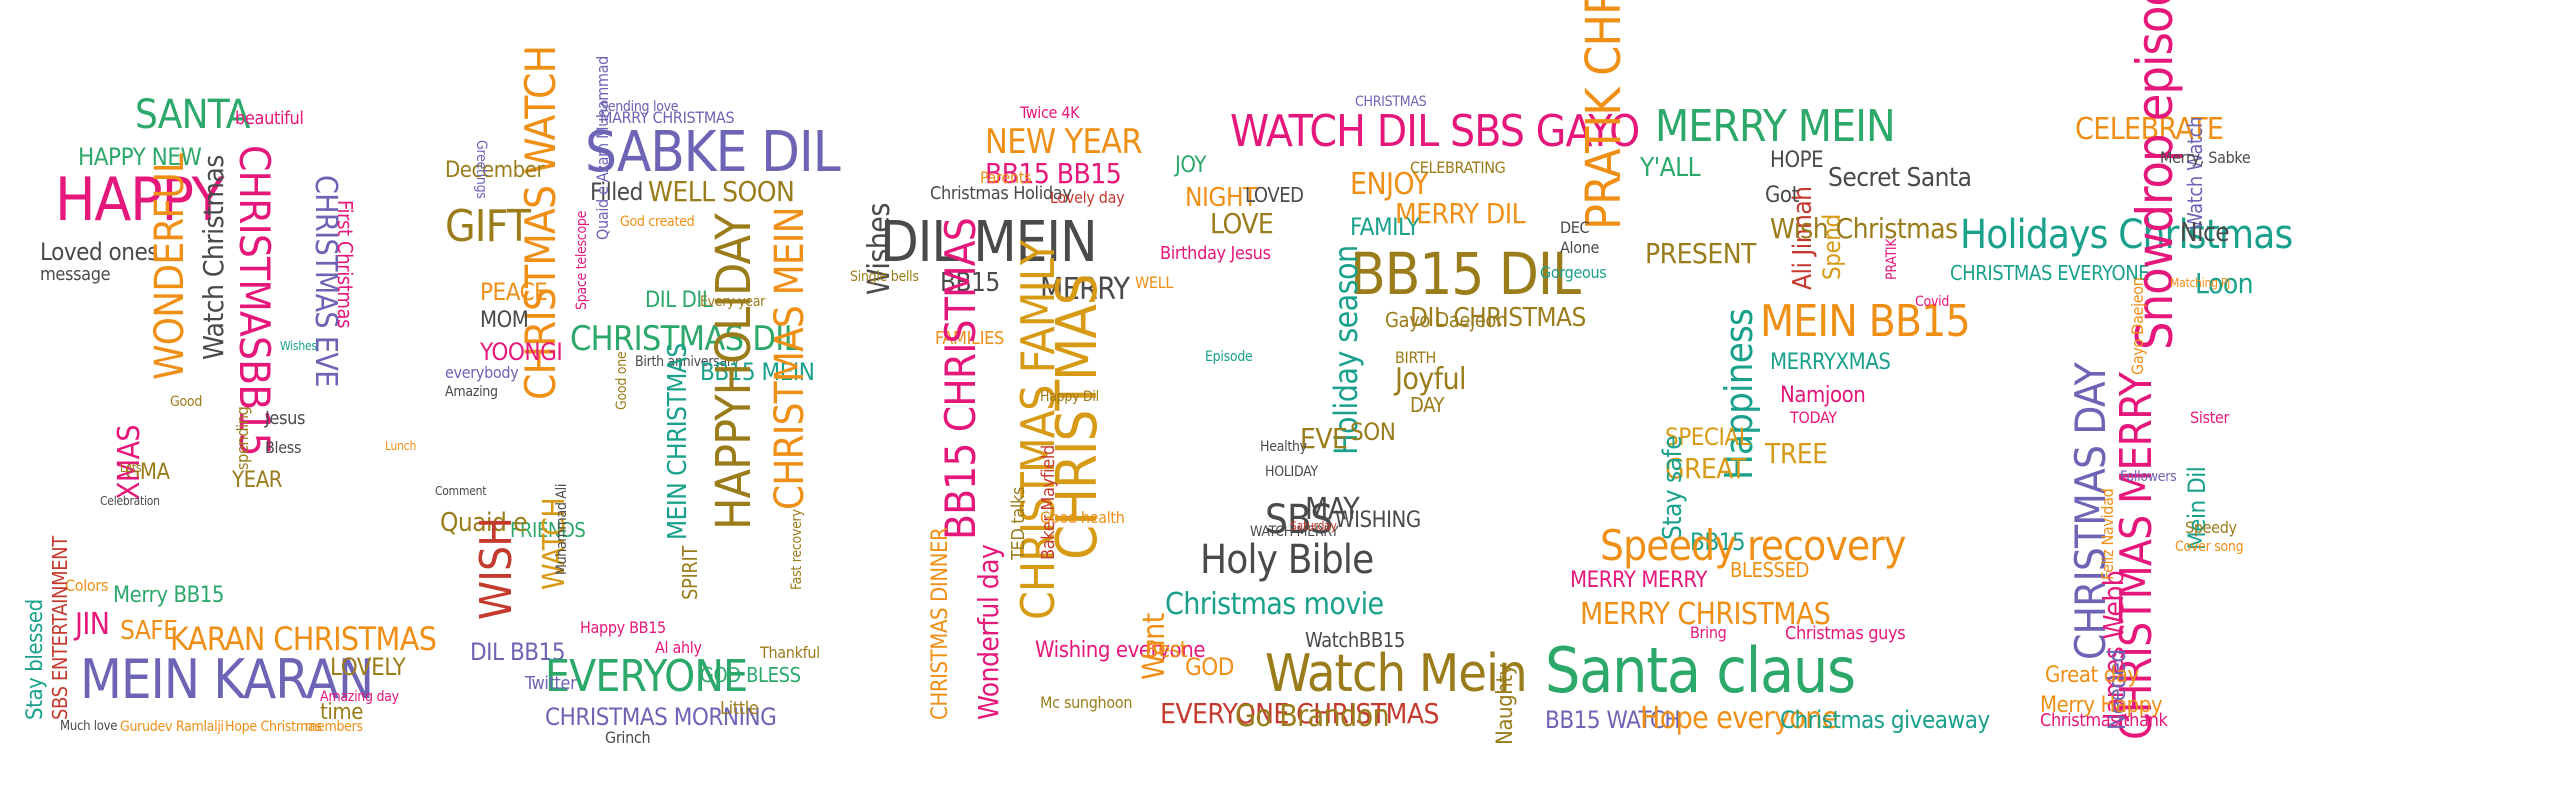 This screenshot has width=2560, height=800. I want to click on cloud-word: God created, so click(657, 222).